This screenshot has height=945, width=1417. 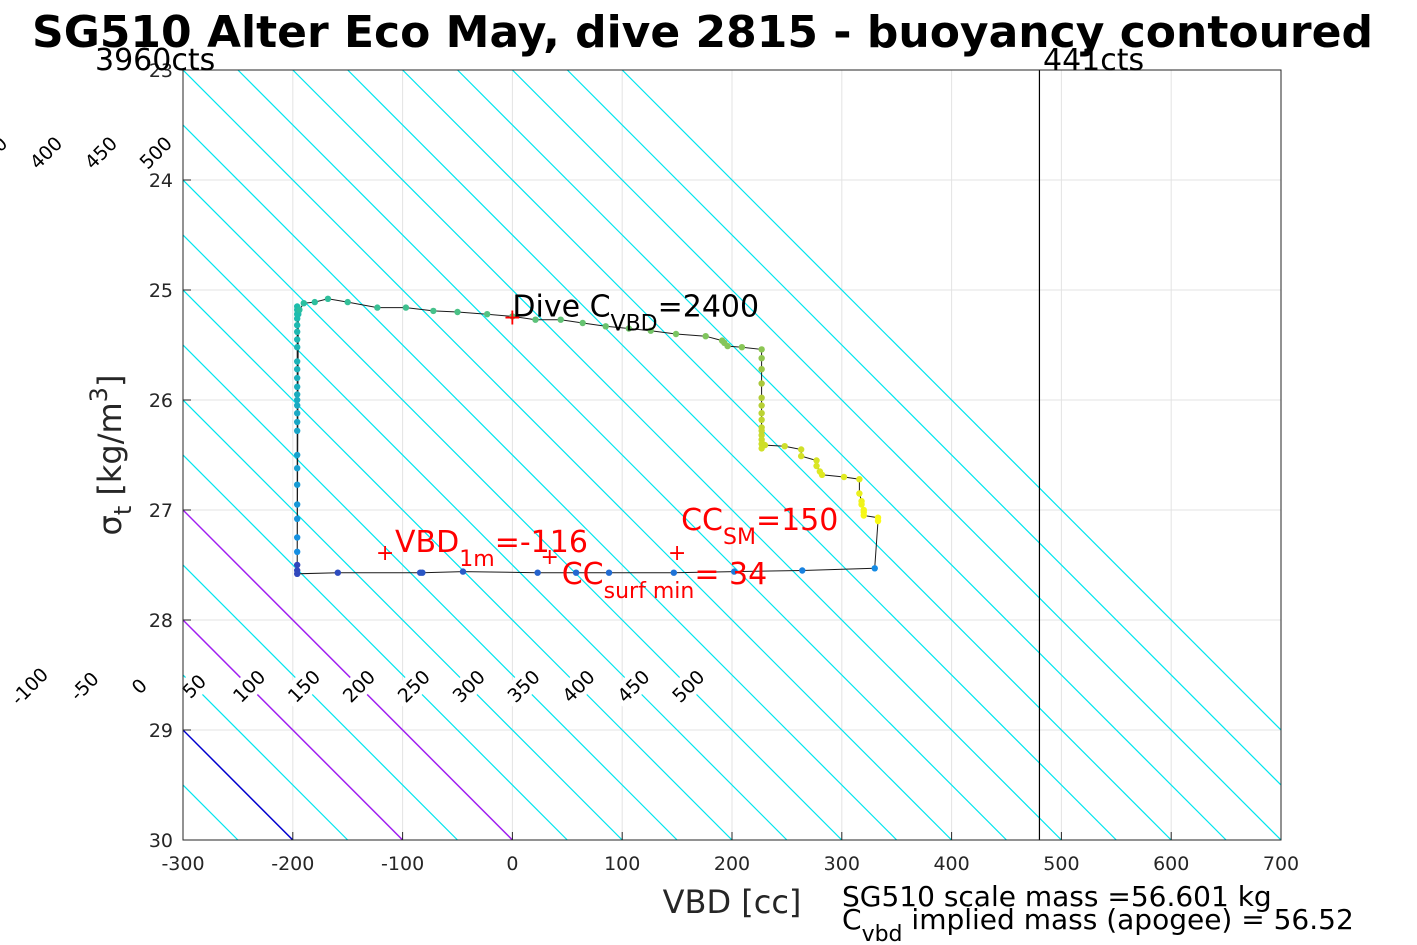 What do you see at coordinates (1061, 864) in the screenshot?
I see `x-tick-label-8: 500` at bounding box center [1061, 864].